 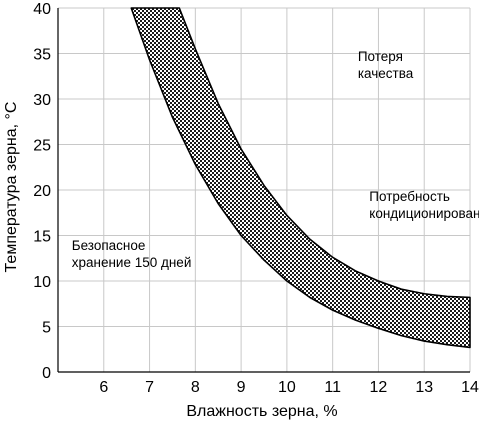 What do you see at coordinates (380, 56) in the screenshot?
I see `annotation-1-line-1: Потеря` at bounding box center [380, 56].